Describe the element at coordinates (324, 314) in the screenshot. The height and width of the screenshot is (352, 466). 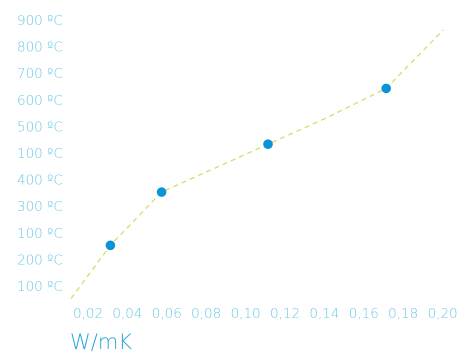
I see `x-tick-label: 0,14` at that location.